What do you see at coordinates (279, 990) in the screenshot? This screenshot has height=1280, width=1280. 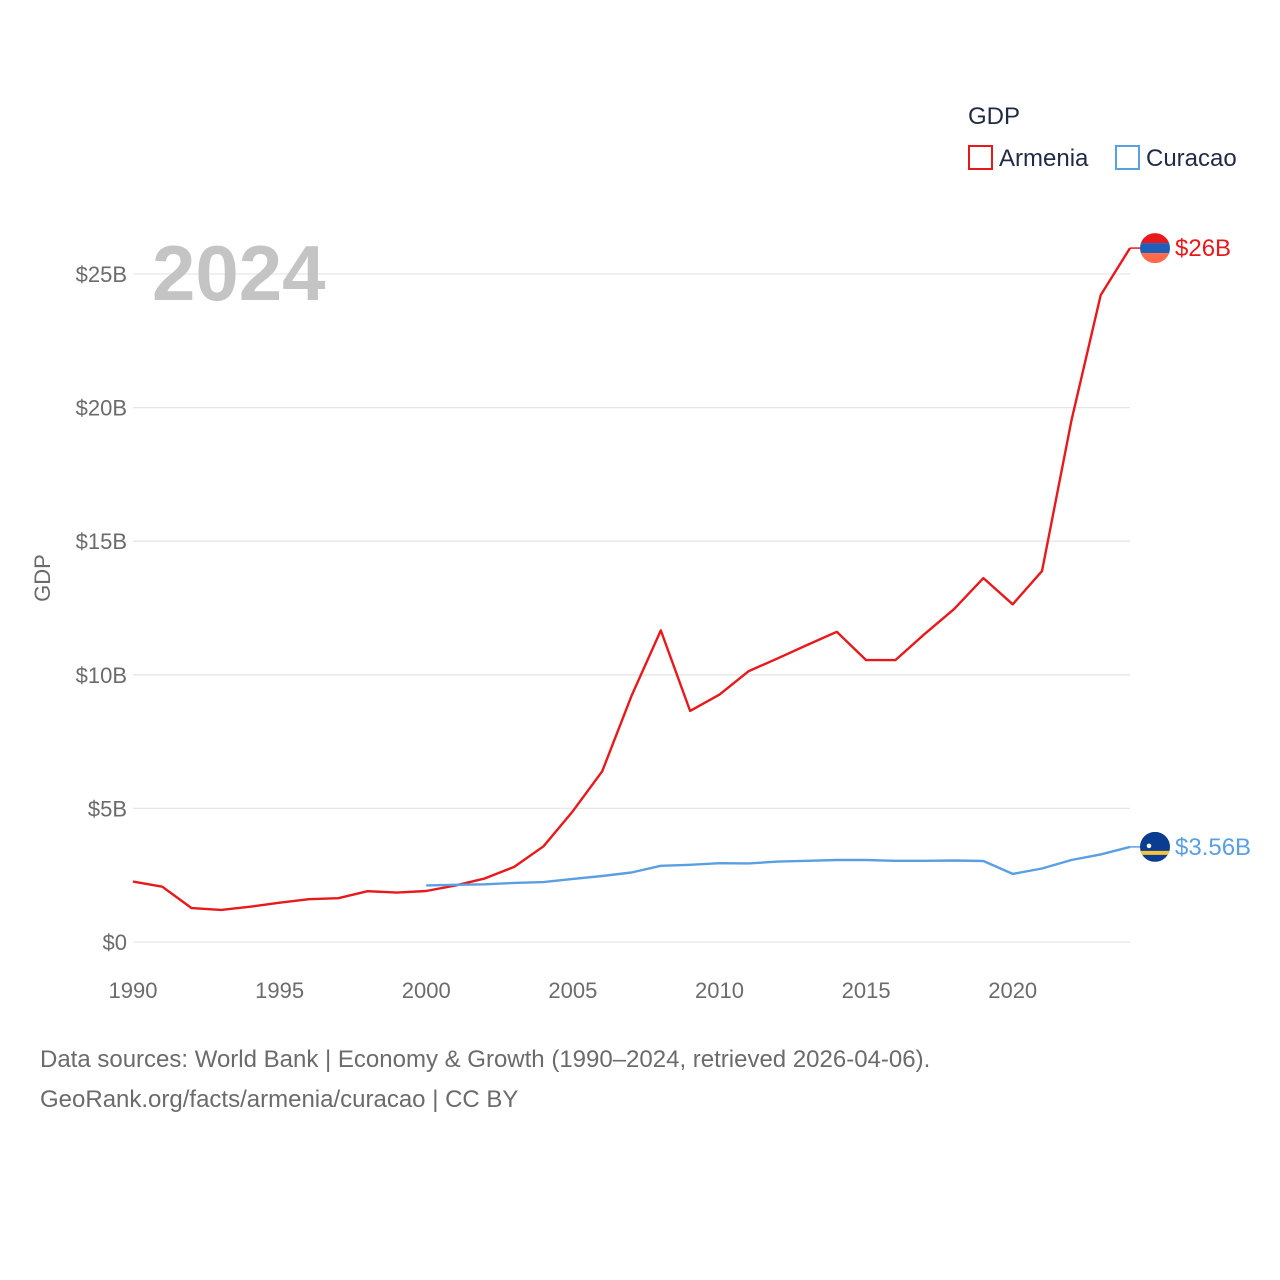 I see `x-tick-label: 1995` at bounding box center [279, 990].